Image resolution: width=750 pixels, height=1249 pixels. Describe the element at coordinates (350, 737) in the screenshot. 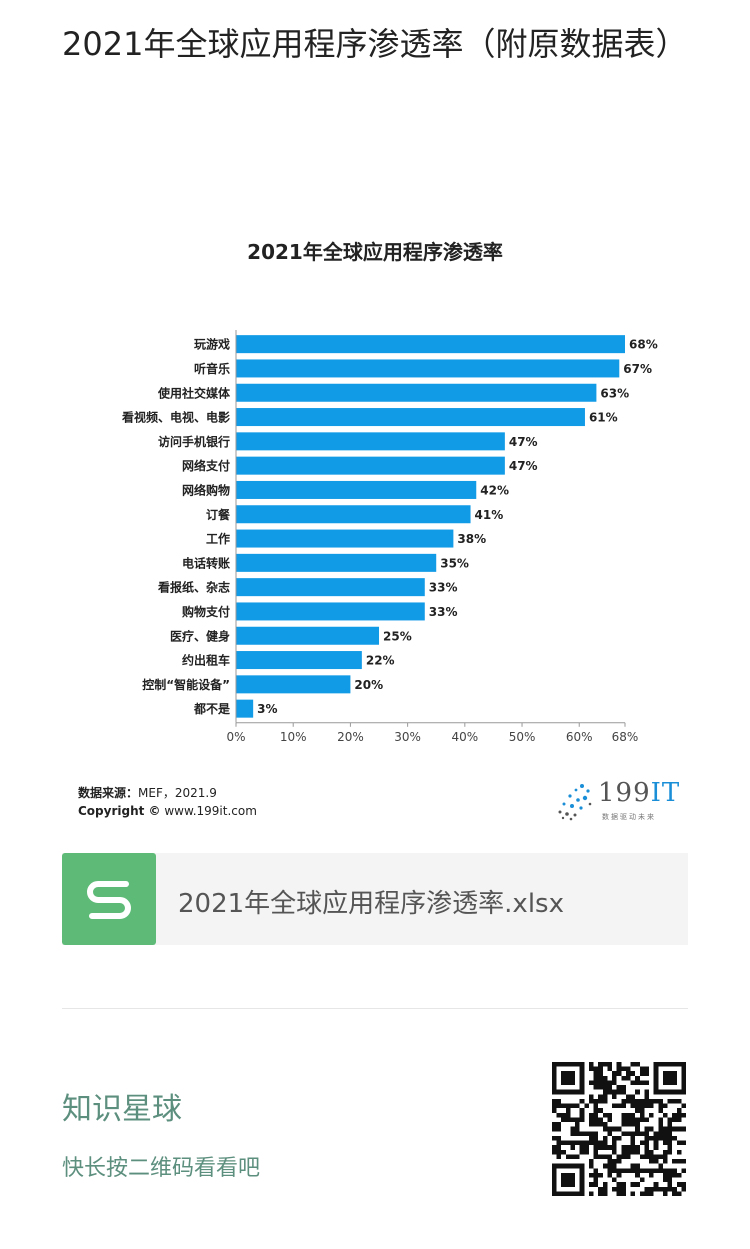

I see `x-tick-label: 20%` at that location.